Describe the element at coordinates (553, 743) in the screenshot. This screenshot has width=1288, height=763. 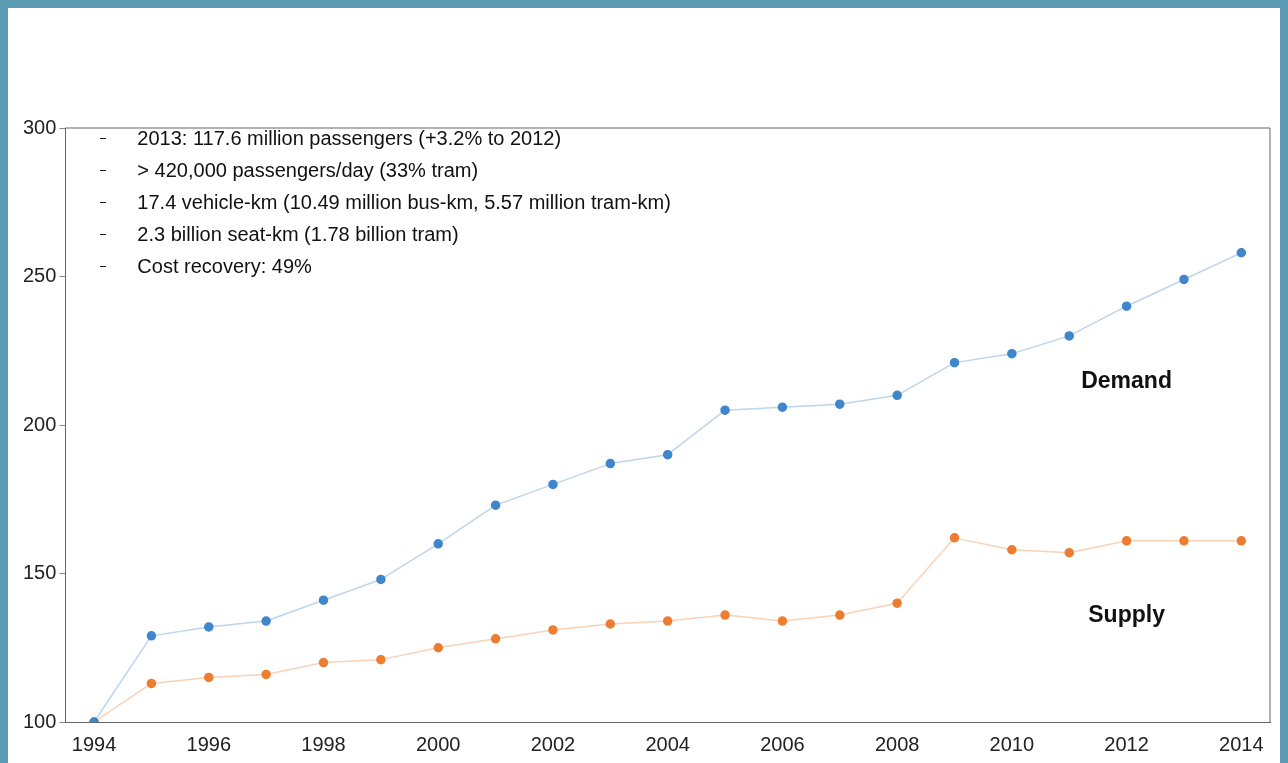
I see `x-tick-label: 2002` at that location.